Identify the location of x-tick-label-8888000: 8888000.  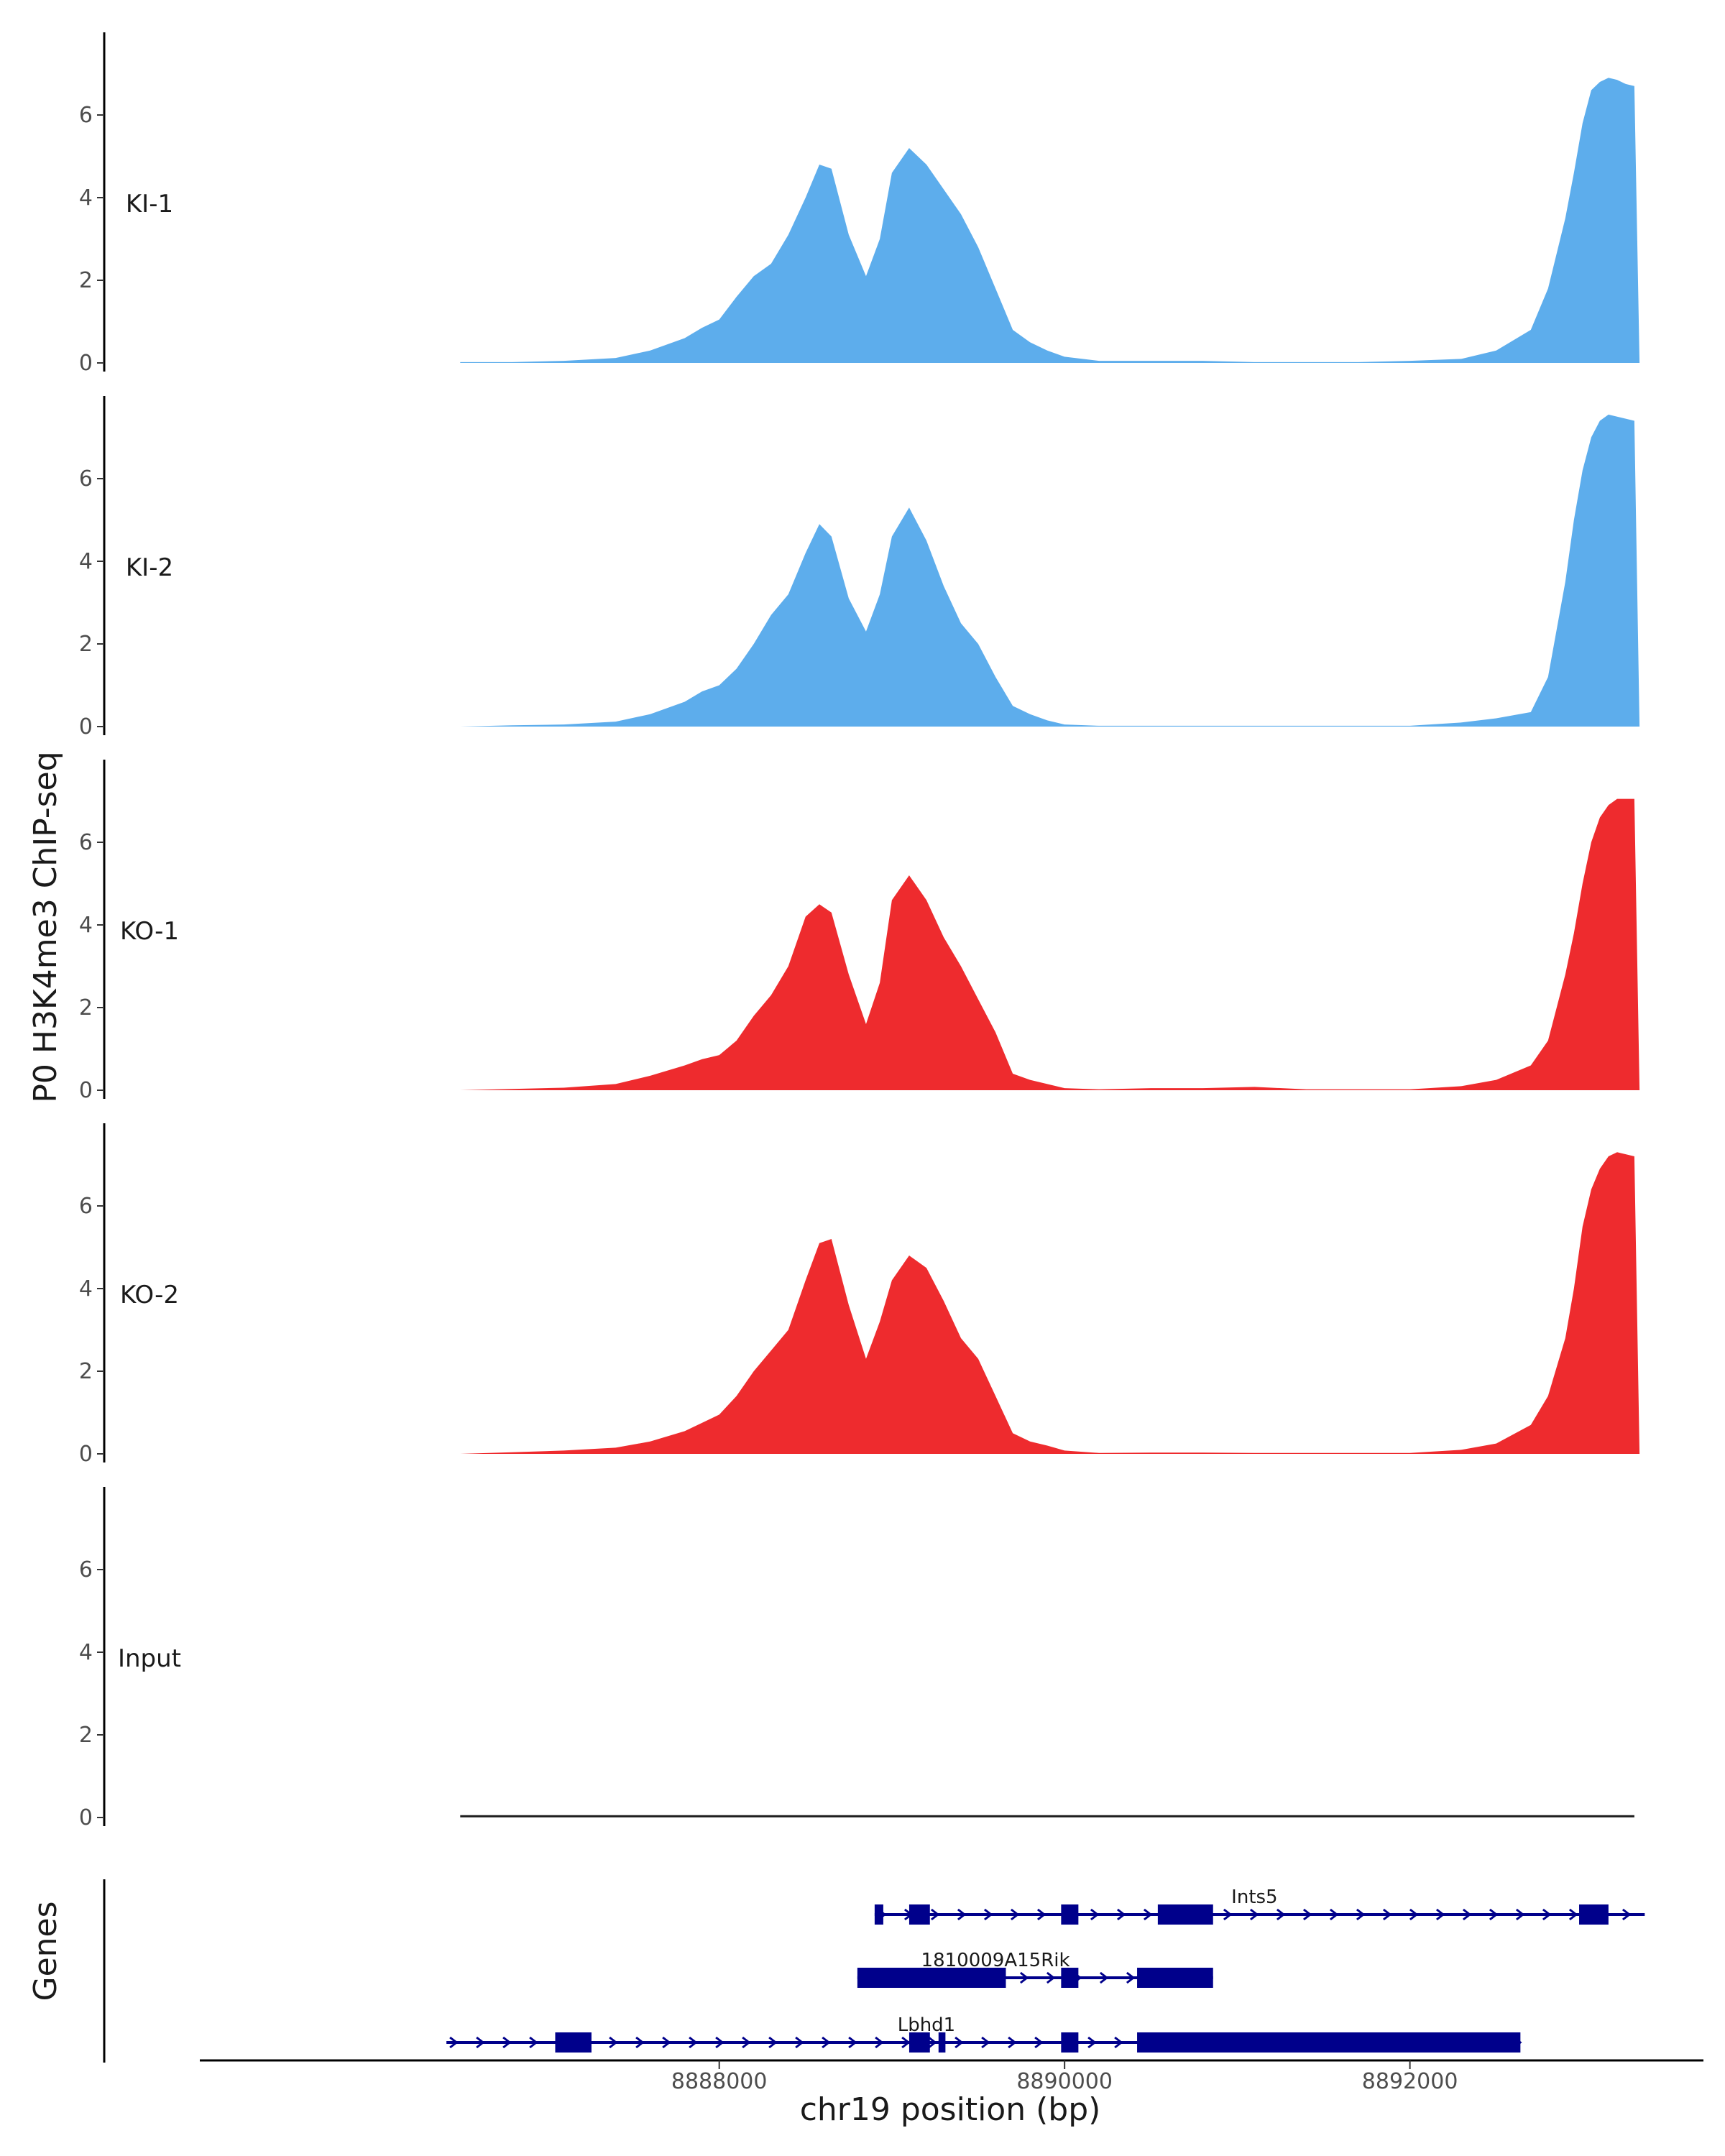
(719, 2082).